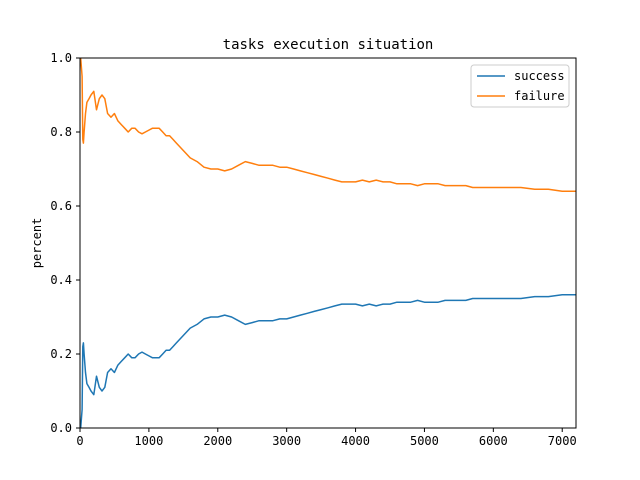 Image resolution: width=640 pixels, height=480 pixels. Describe the element at coordinates (424, 441) in the screenshot. I see `x-tick-label: 5000` at that location.